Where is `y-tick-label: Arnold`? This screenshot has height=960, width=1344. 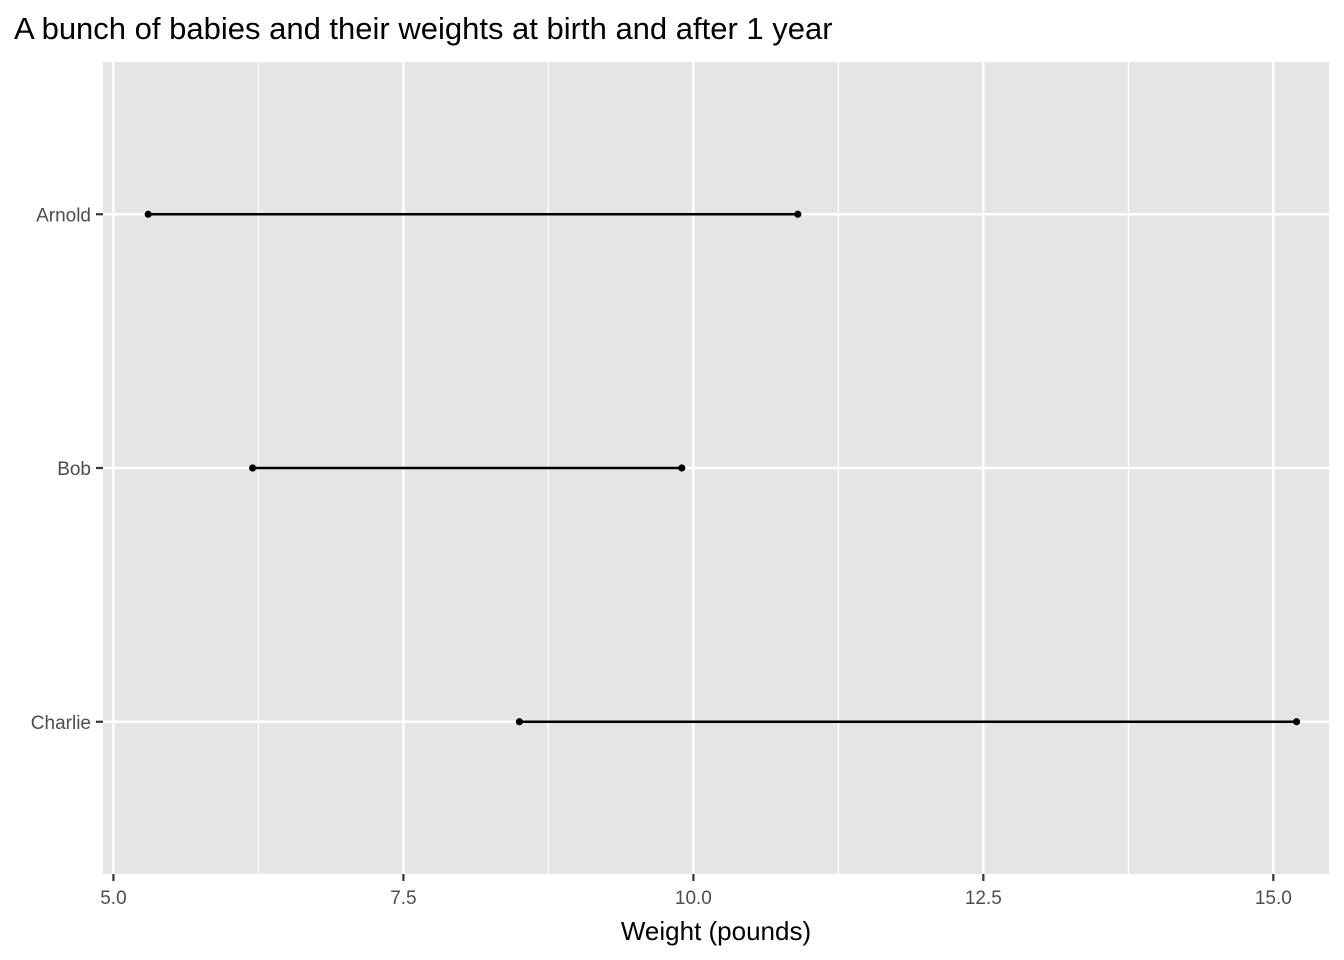 y-tick-label: Arnold is located at coordinates (63, 215).